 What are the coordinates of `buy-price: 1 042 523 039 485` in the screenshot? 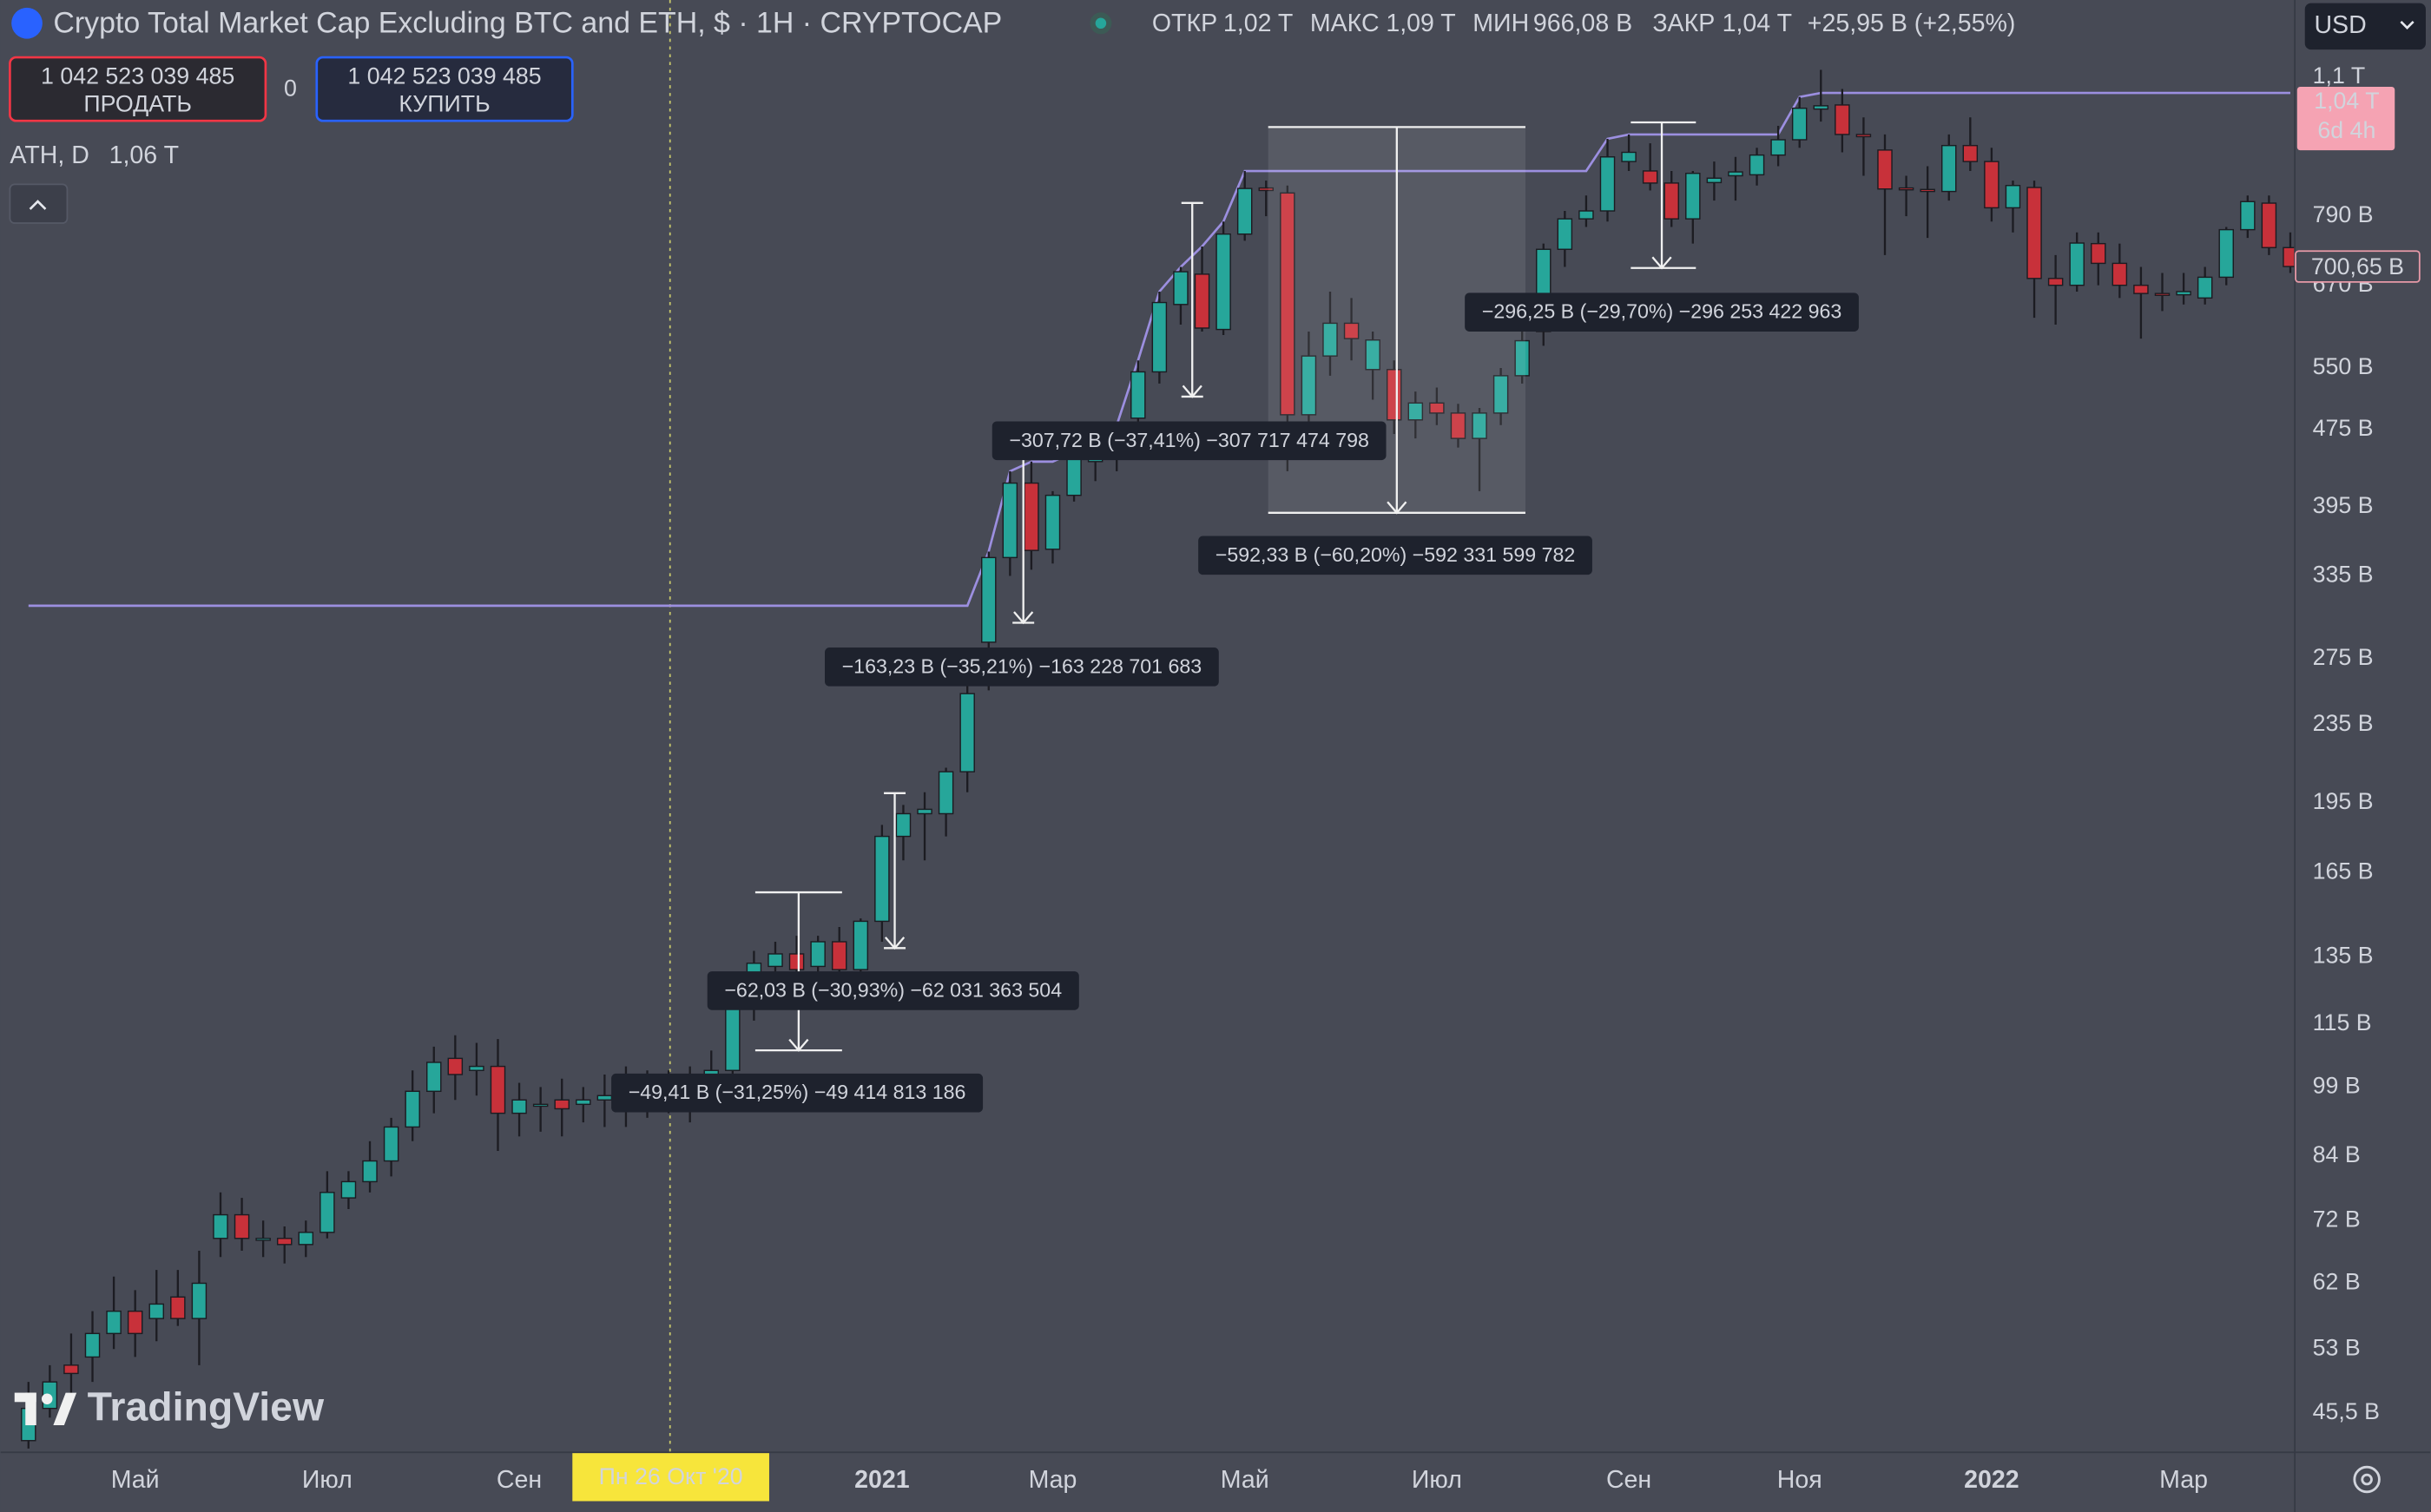 It's located at (444, 75).